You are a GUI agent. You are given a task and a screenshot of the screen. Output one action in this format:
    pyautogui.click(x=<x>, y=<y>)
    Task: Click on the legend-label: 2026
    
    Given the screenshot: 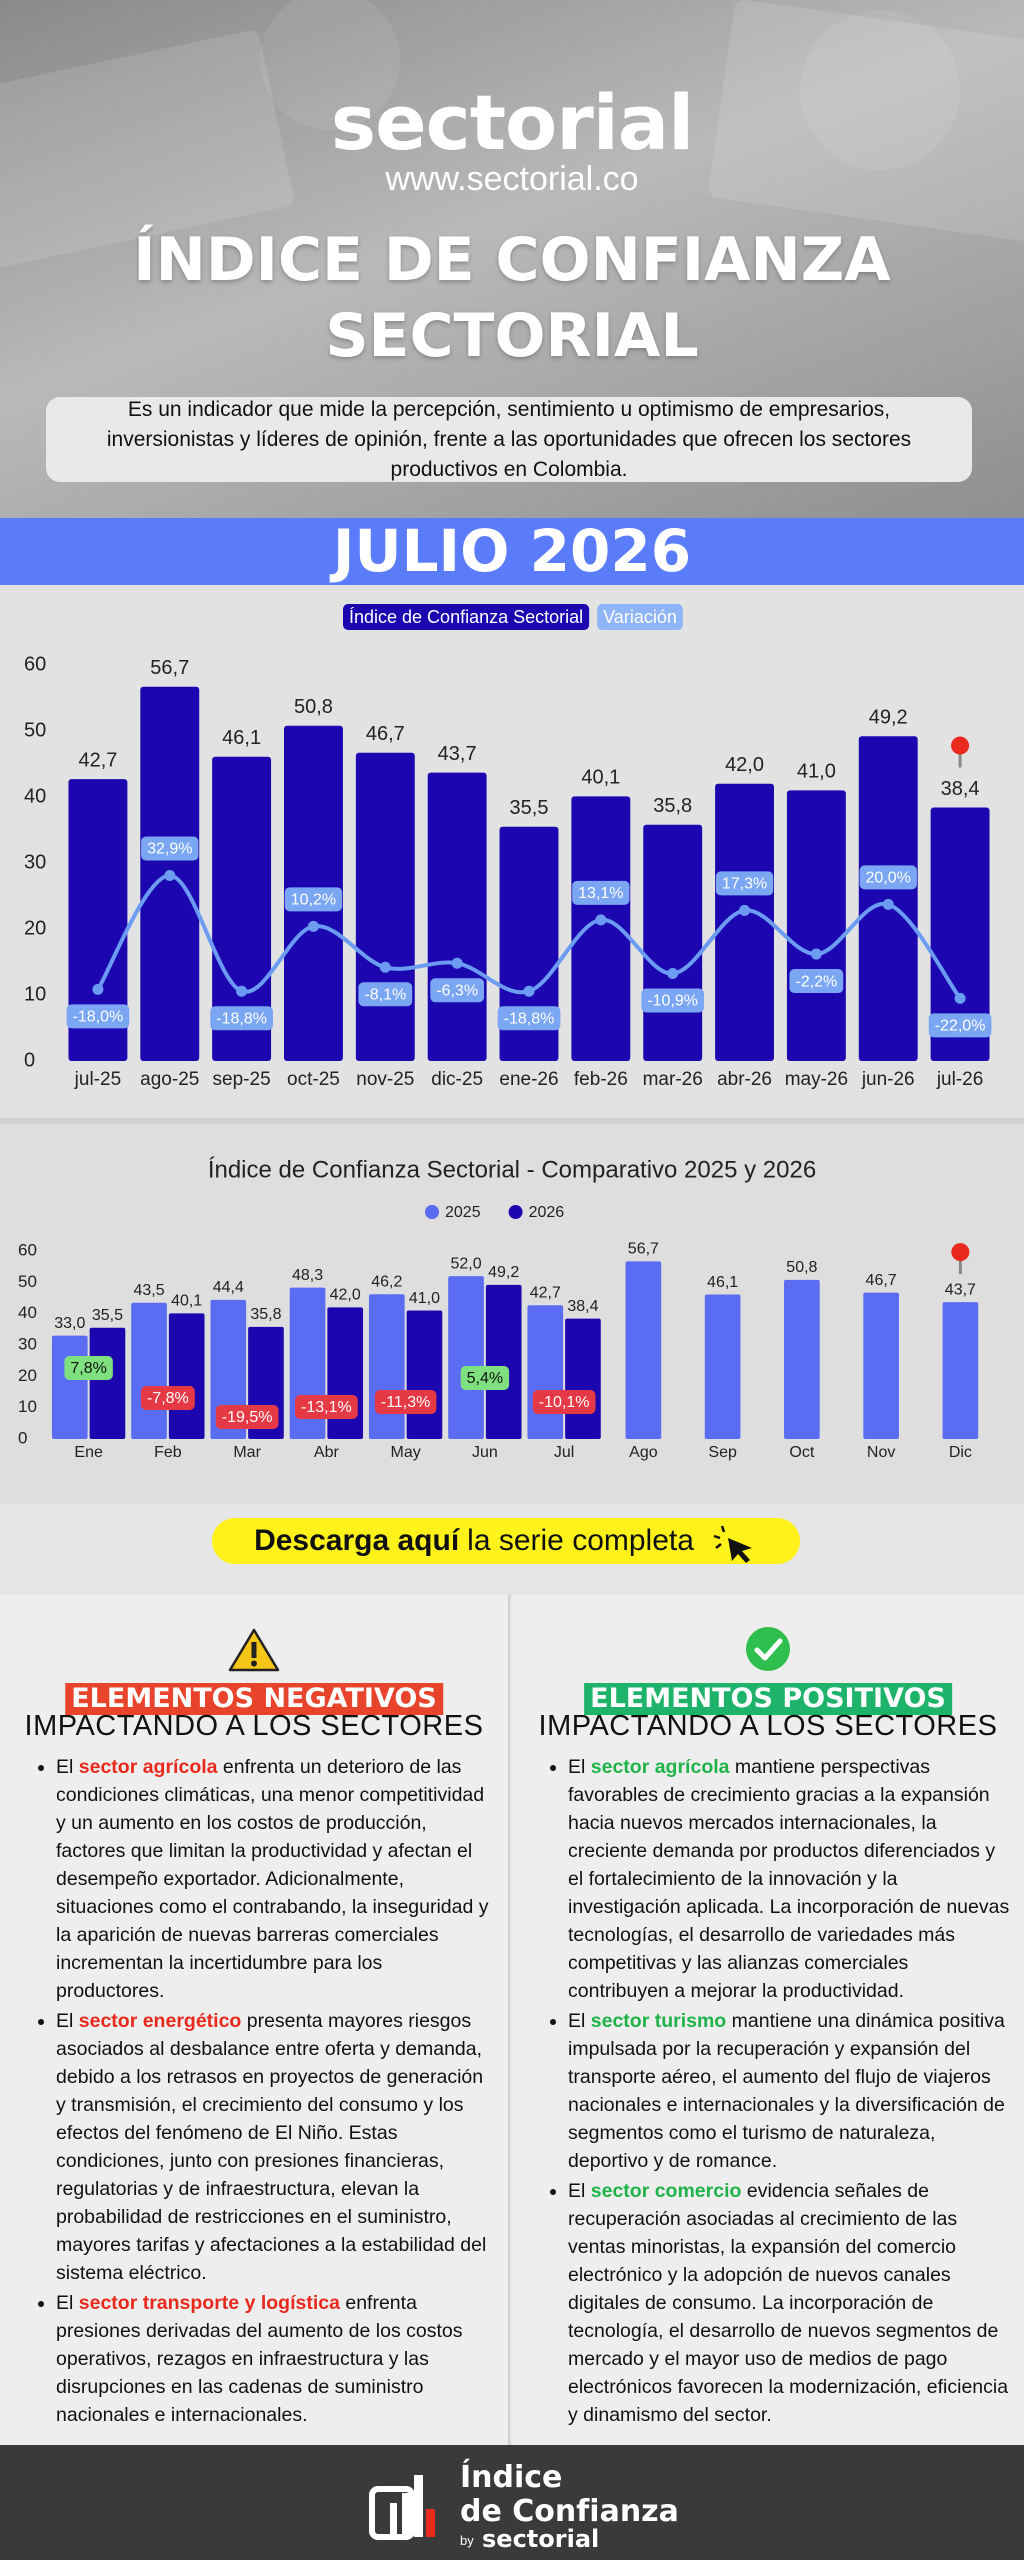 What is the action you would take?
    pyautogui.click(x=547, y=1212)
    